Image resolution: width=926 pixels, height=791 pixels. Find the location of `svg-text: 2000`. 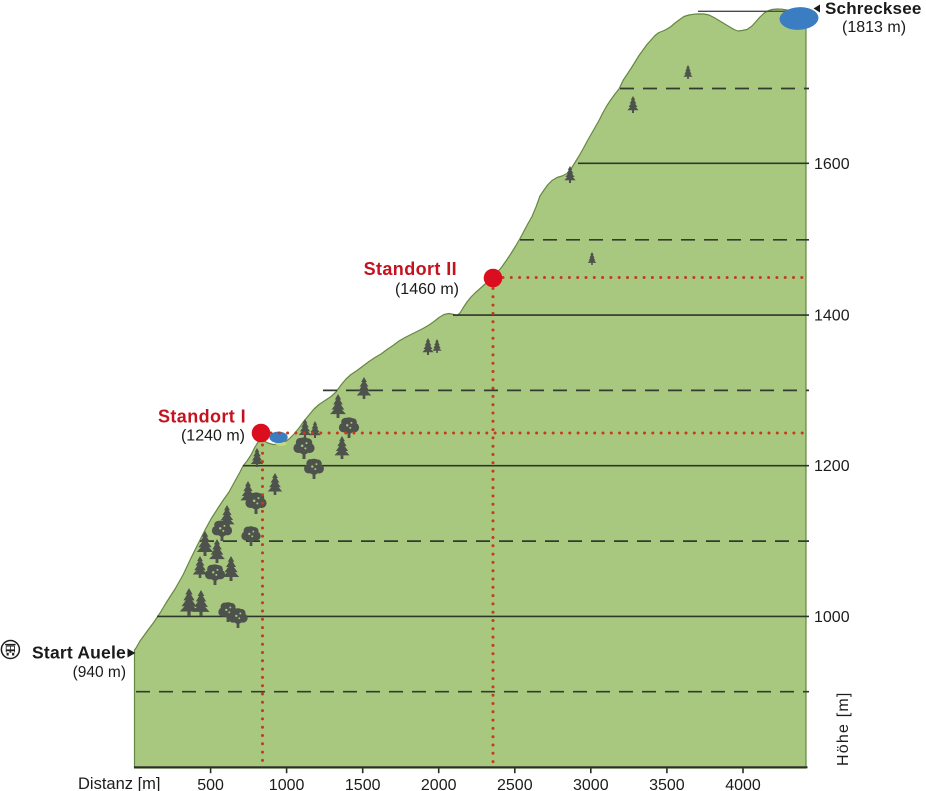

svg-text: 2000 is located at coordinates (439, 784).